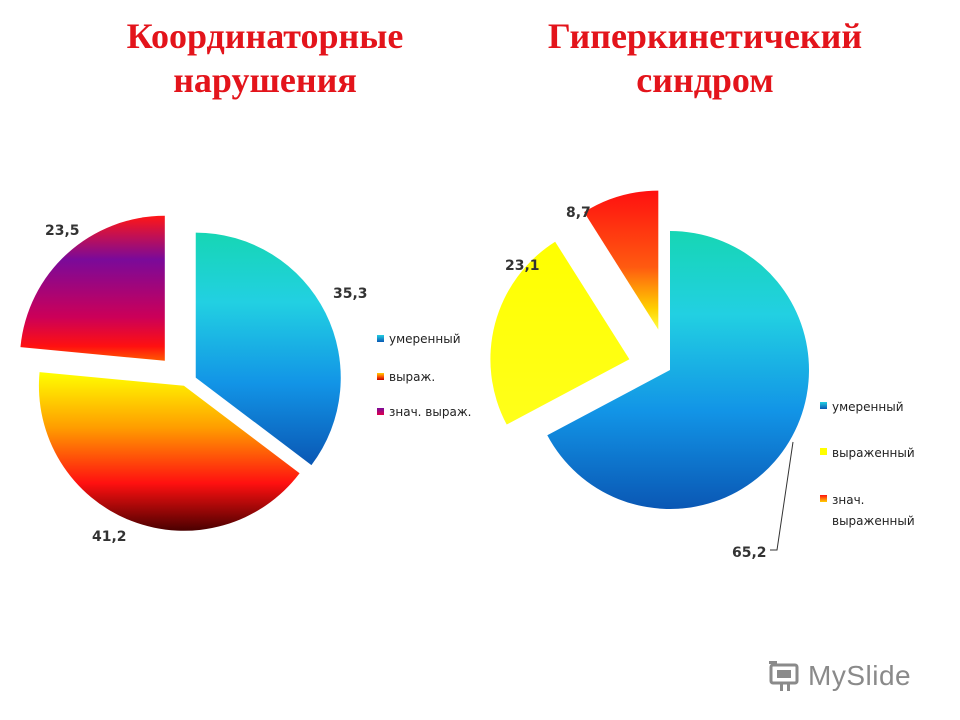 This screenshot has width=960, height=720. What do you see at coordinates (265, 58) in the screenshot?
I see `chart-1-title: Координаторные нарушения` at bounding box center [265, 58].